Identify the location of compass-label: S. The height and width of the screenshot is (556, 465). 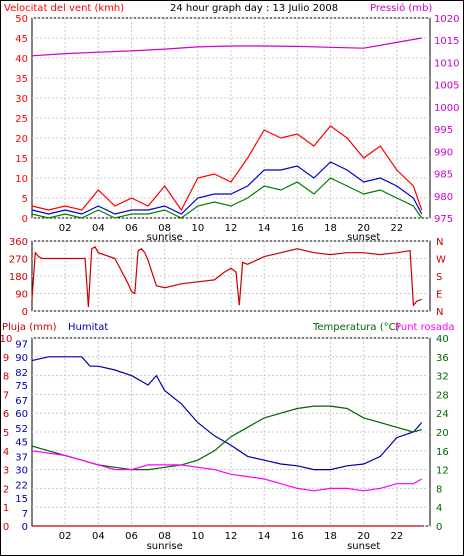
(439, 277).